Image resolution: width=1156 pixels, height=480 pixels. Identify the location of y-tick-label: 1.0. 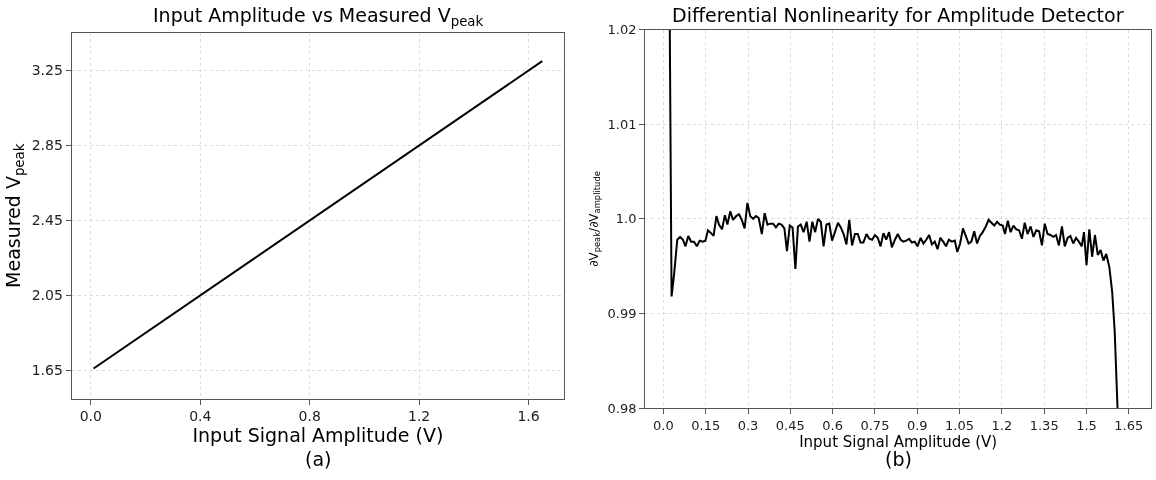
(626, 219).